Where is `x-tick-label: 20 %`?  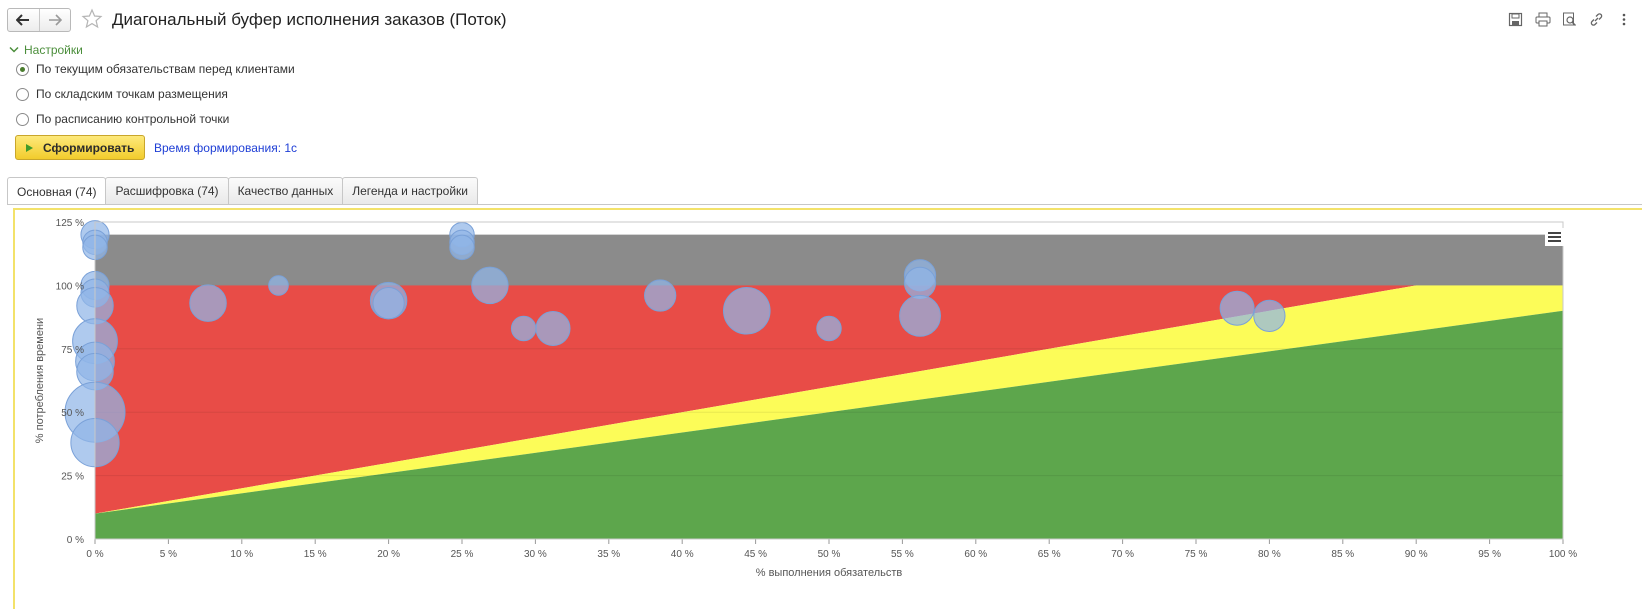
x-tick-label: 20 % is located at coordinates (388, 554).